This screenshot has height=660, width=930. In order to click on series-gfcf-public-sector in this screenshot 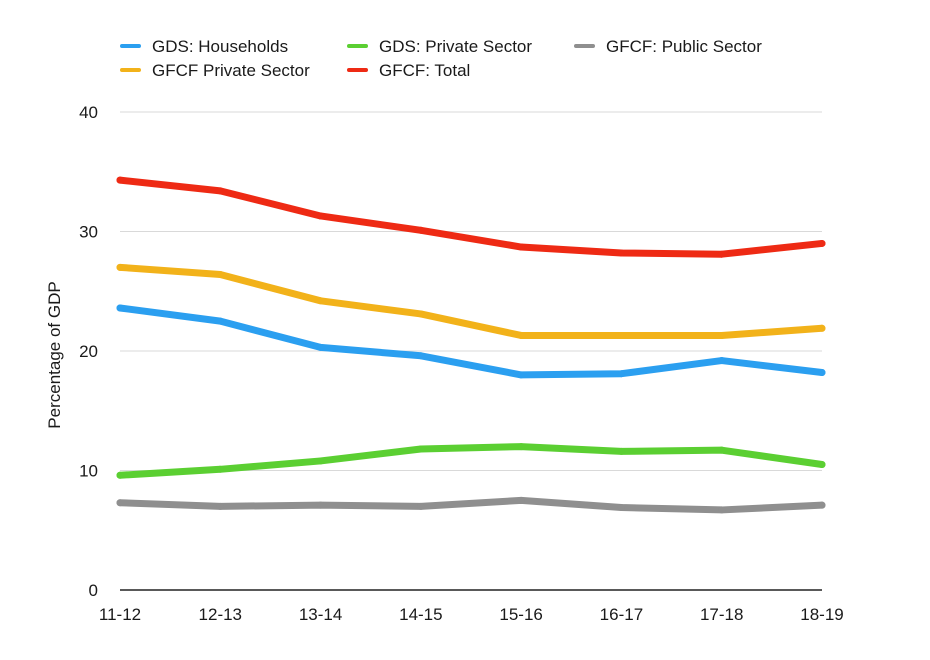, I will do `click(471, 505)`.